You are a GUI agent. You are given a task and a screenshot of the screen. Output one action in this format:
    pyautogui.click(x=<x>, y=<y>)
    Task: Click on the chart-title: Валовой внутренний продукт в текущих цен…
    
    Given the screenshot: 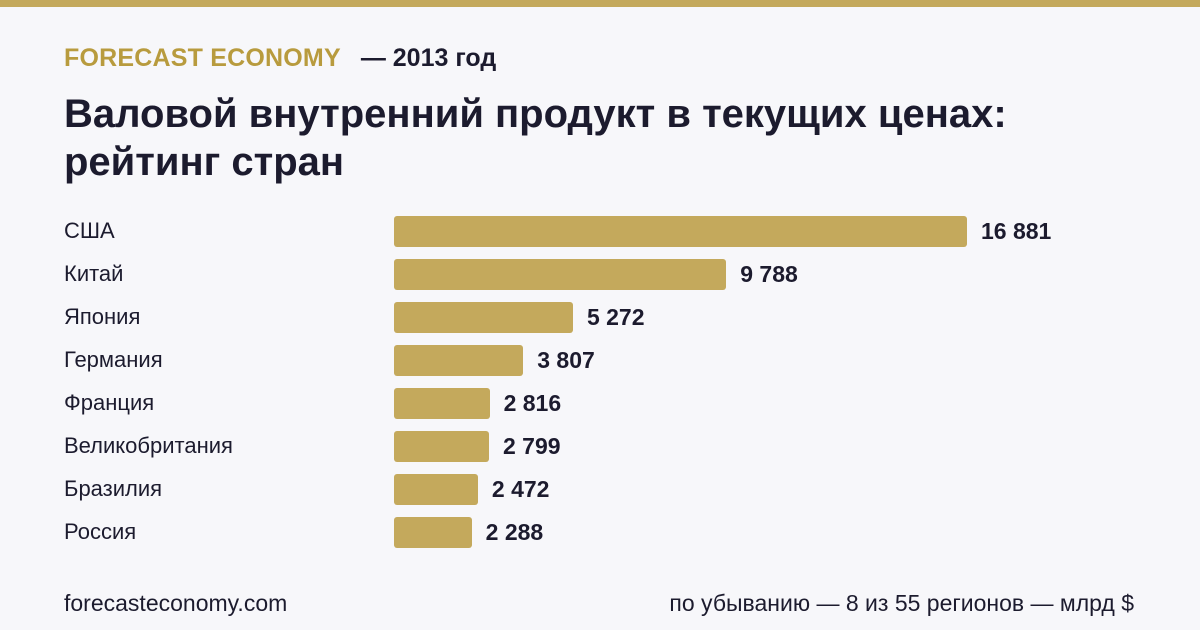 What is the action you would take?
    pyautogui.click(x=535, y=138)
    